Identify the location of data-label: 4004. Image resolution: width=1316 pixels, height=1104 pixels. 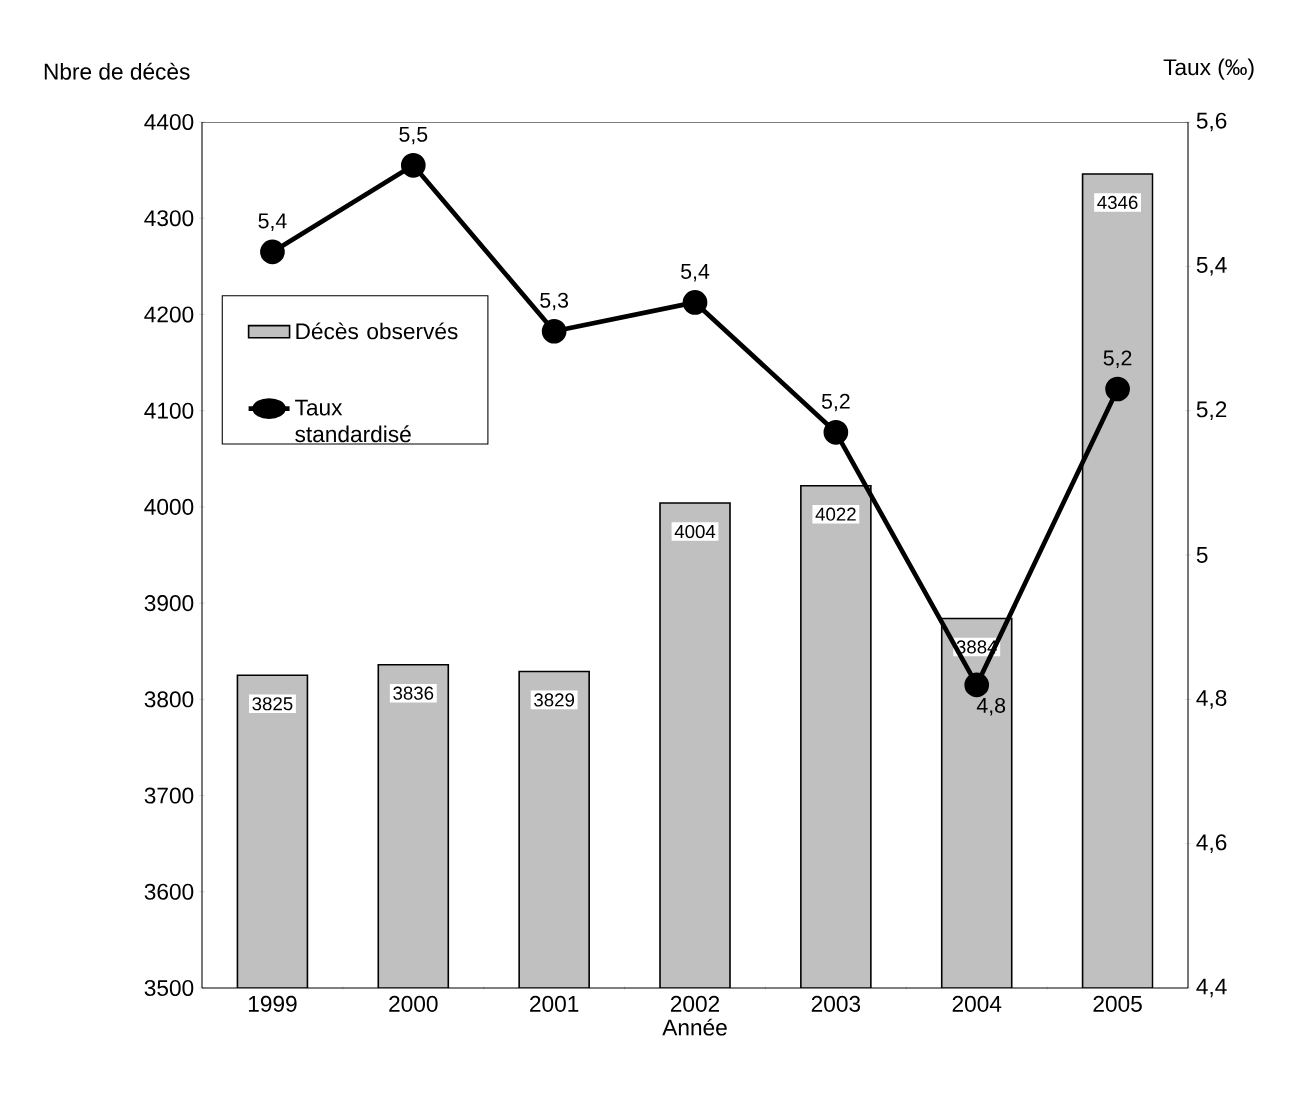
(695, 531).